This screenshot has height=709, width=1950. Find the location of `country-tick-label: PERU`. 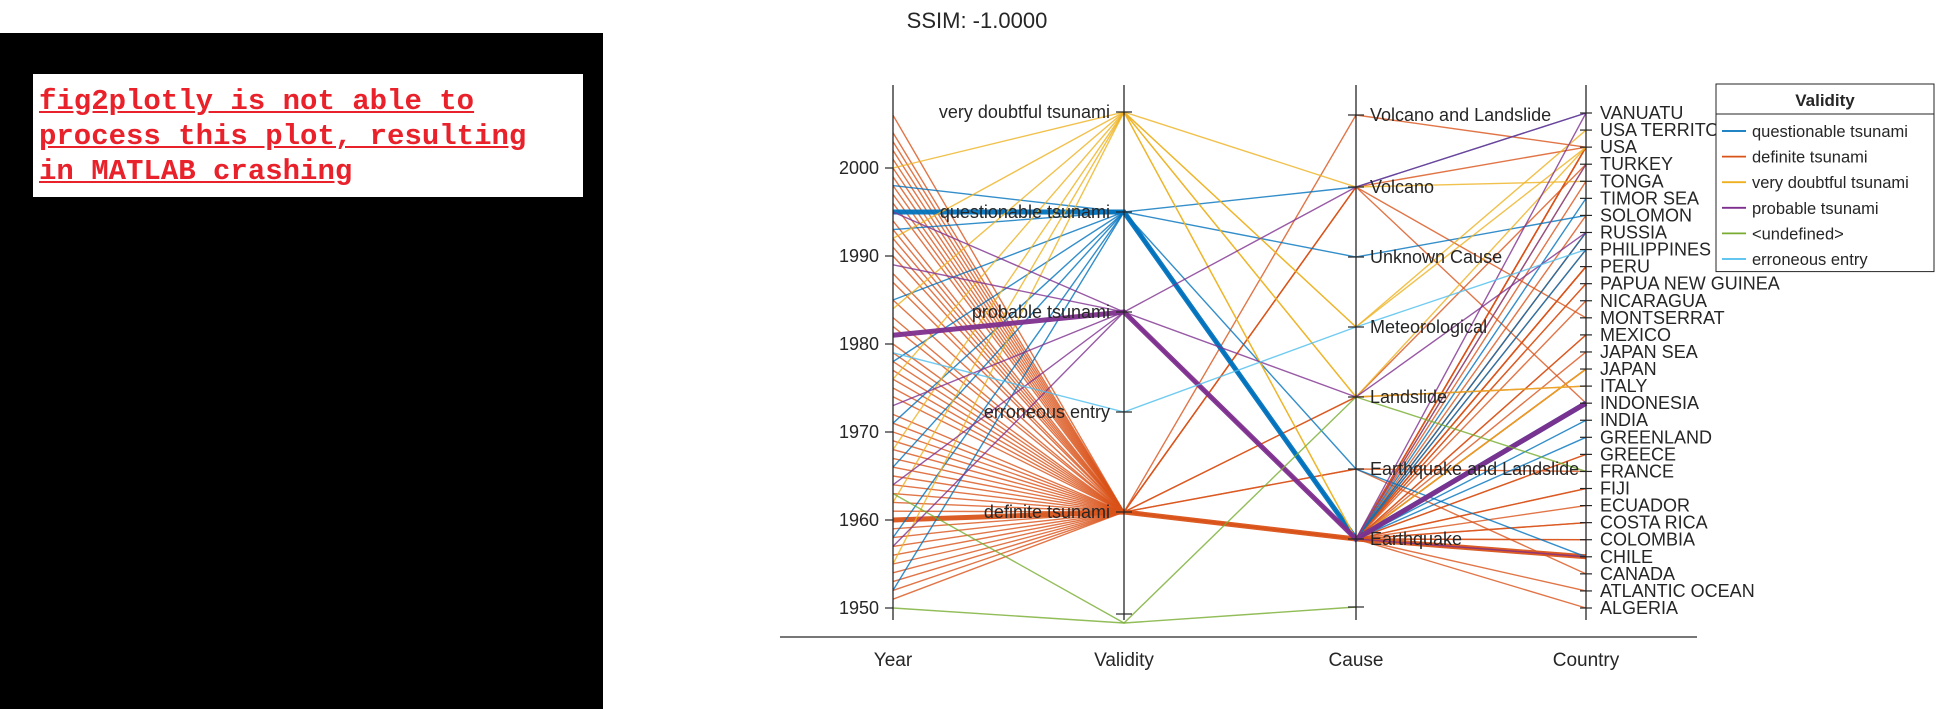

country-tick-label: PERU is located at coordinates (1625, 267).